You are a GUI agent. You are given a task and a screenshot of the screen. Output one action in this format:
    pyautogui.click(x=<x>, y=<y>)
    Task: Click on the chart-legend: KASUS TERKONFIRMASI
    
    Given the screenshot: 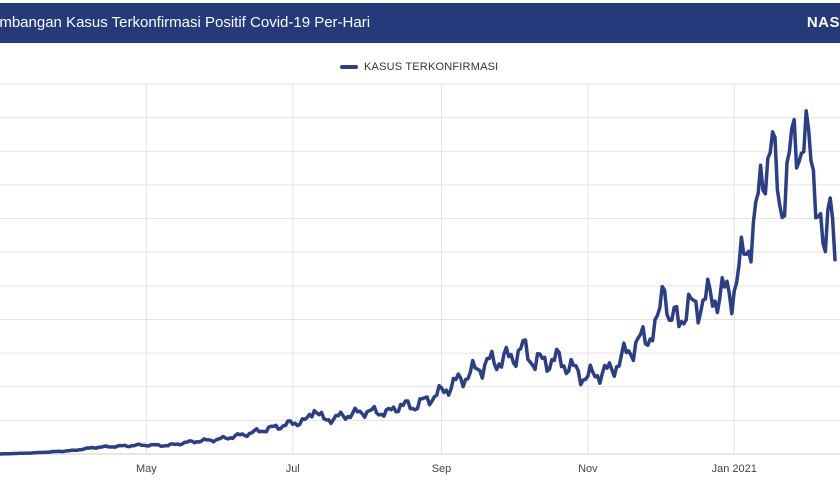 What is the action you would take?
    pyautogui.click(x=419, y=67)
    